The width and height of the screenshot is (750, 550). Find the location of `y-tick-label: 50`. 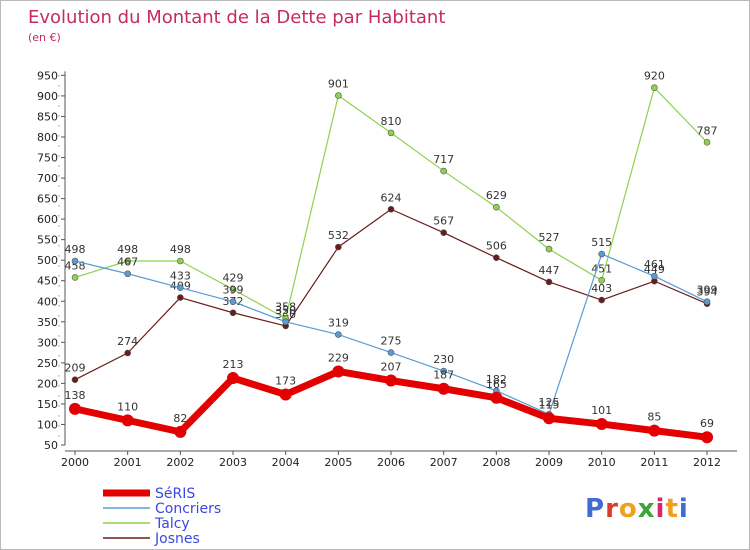

y-tick-label: 50 is located at coordinates (51, 445).